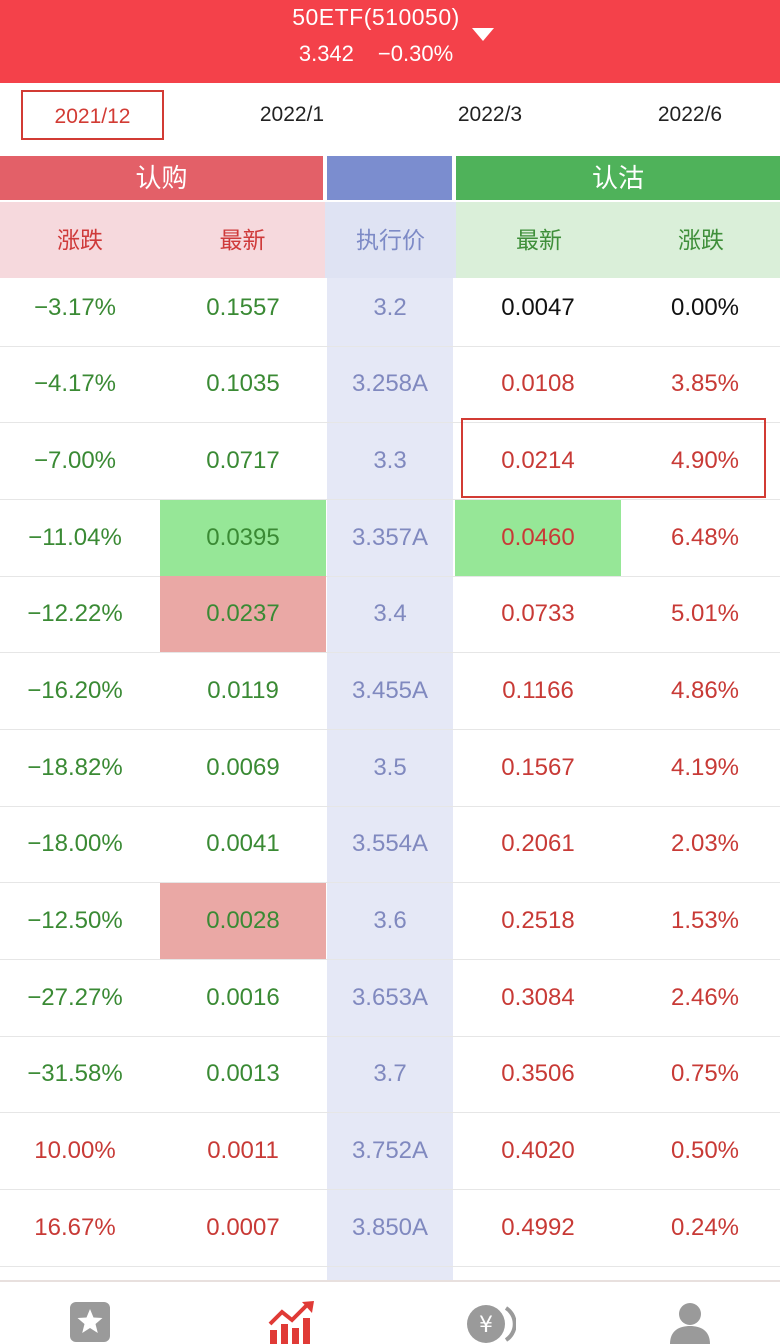 Image resolution: width=780 pixels, height=1344 pixels. Describe the element at coordinates (483, 34) in the screenshot. I see `caret-down-icon` at that location.